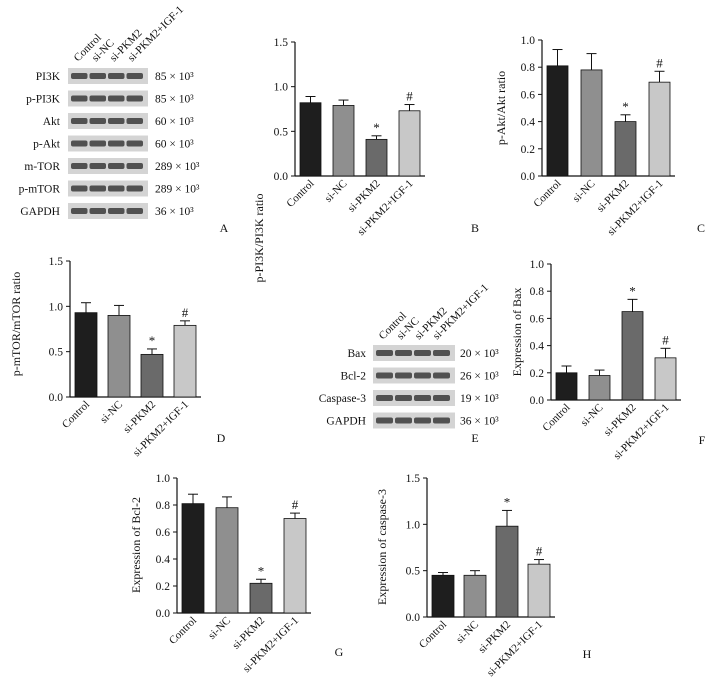  Describe the element at coordinates (16, 324) in the screenshot. I see `y-axis-label: p-mTOR/mTOR ratio` at that location.